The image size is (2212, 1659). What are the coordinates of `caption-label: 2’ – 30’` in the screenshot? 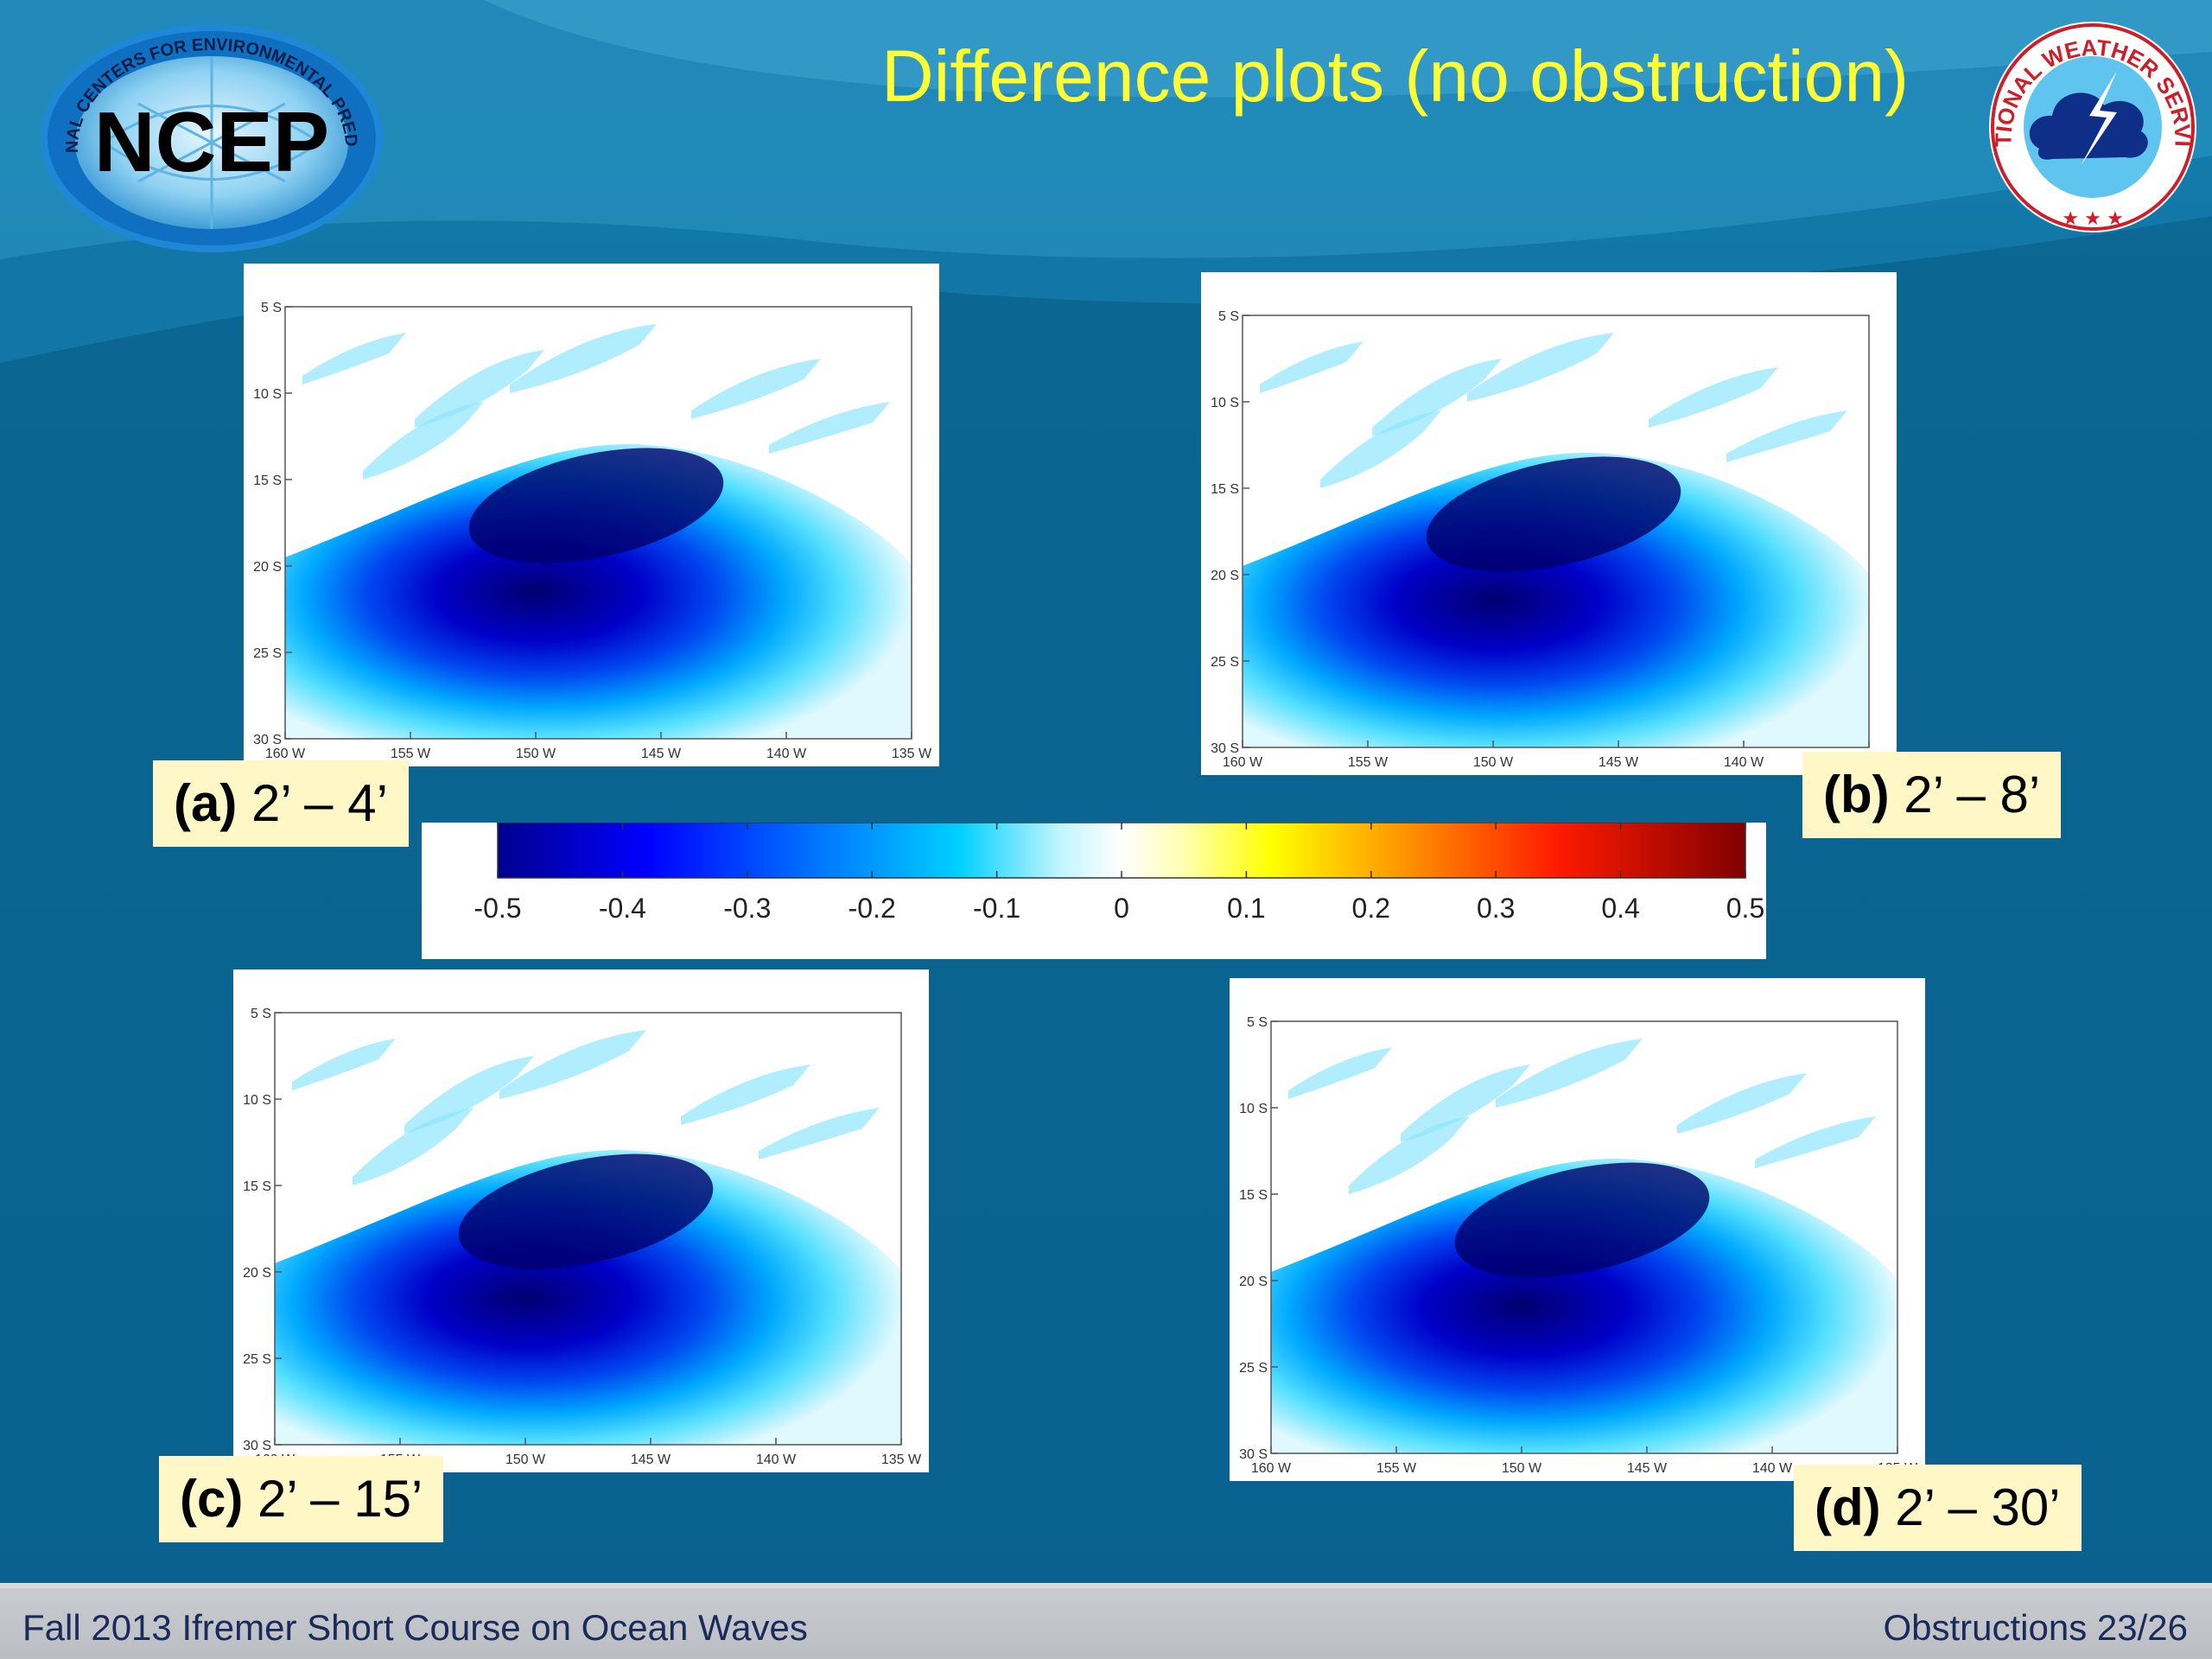 It's located at (1978, 1507).